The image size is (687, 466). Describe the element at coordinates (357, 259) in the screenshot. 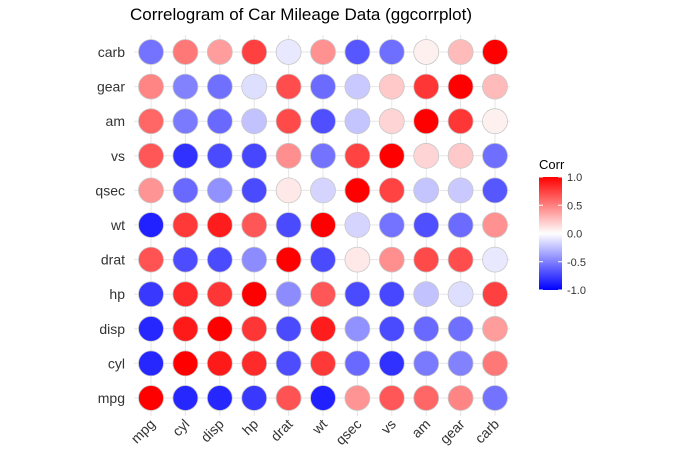

I see `corr-circle-drat-qsec` at that location.